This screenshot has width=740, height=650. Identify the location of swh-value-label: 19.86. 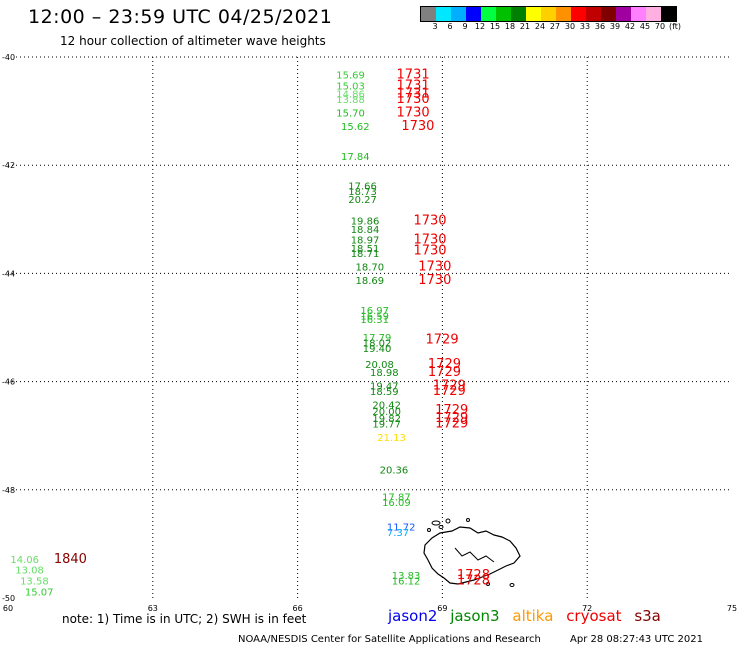
(365, 222).